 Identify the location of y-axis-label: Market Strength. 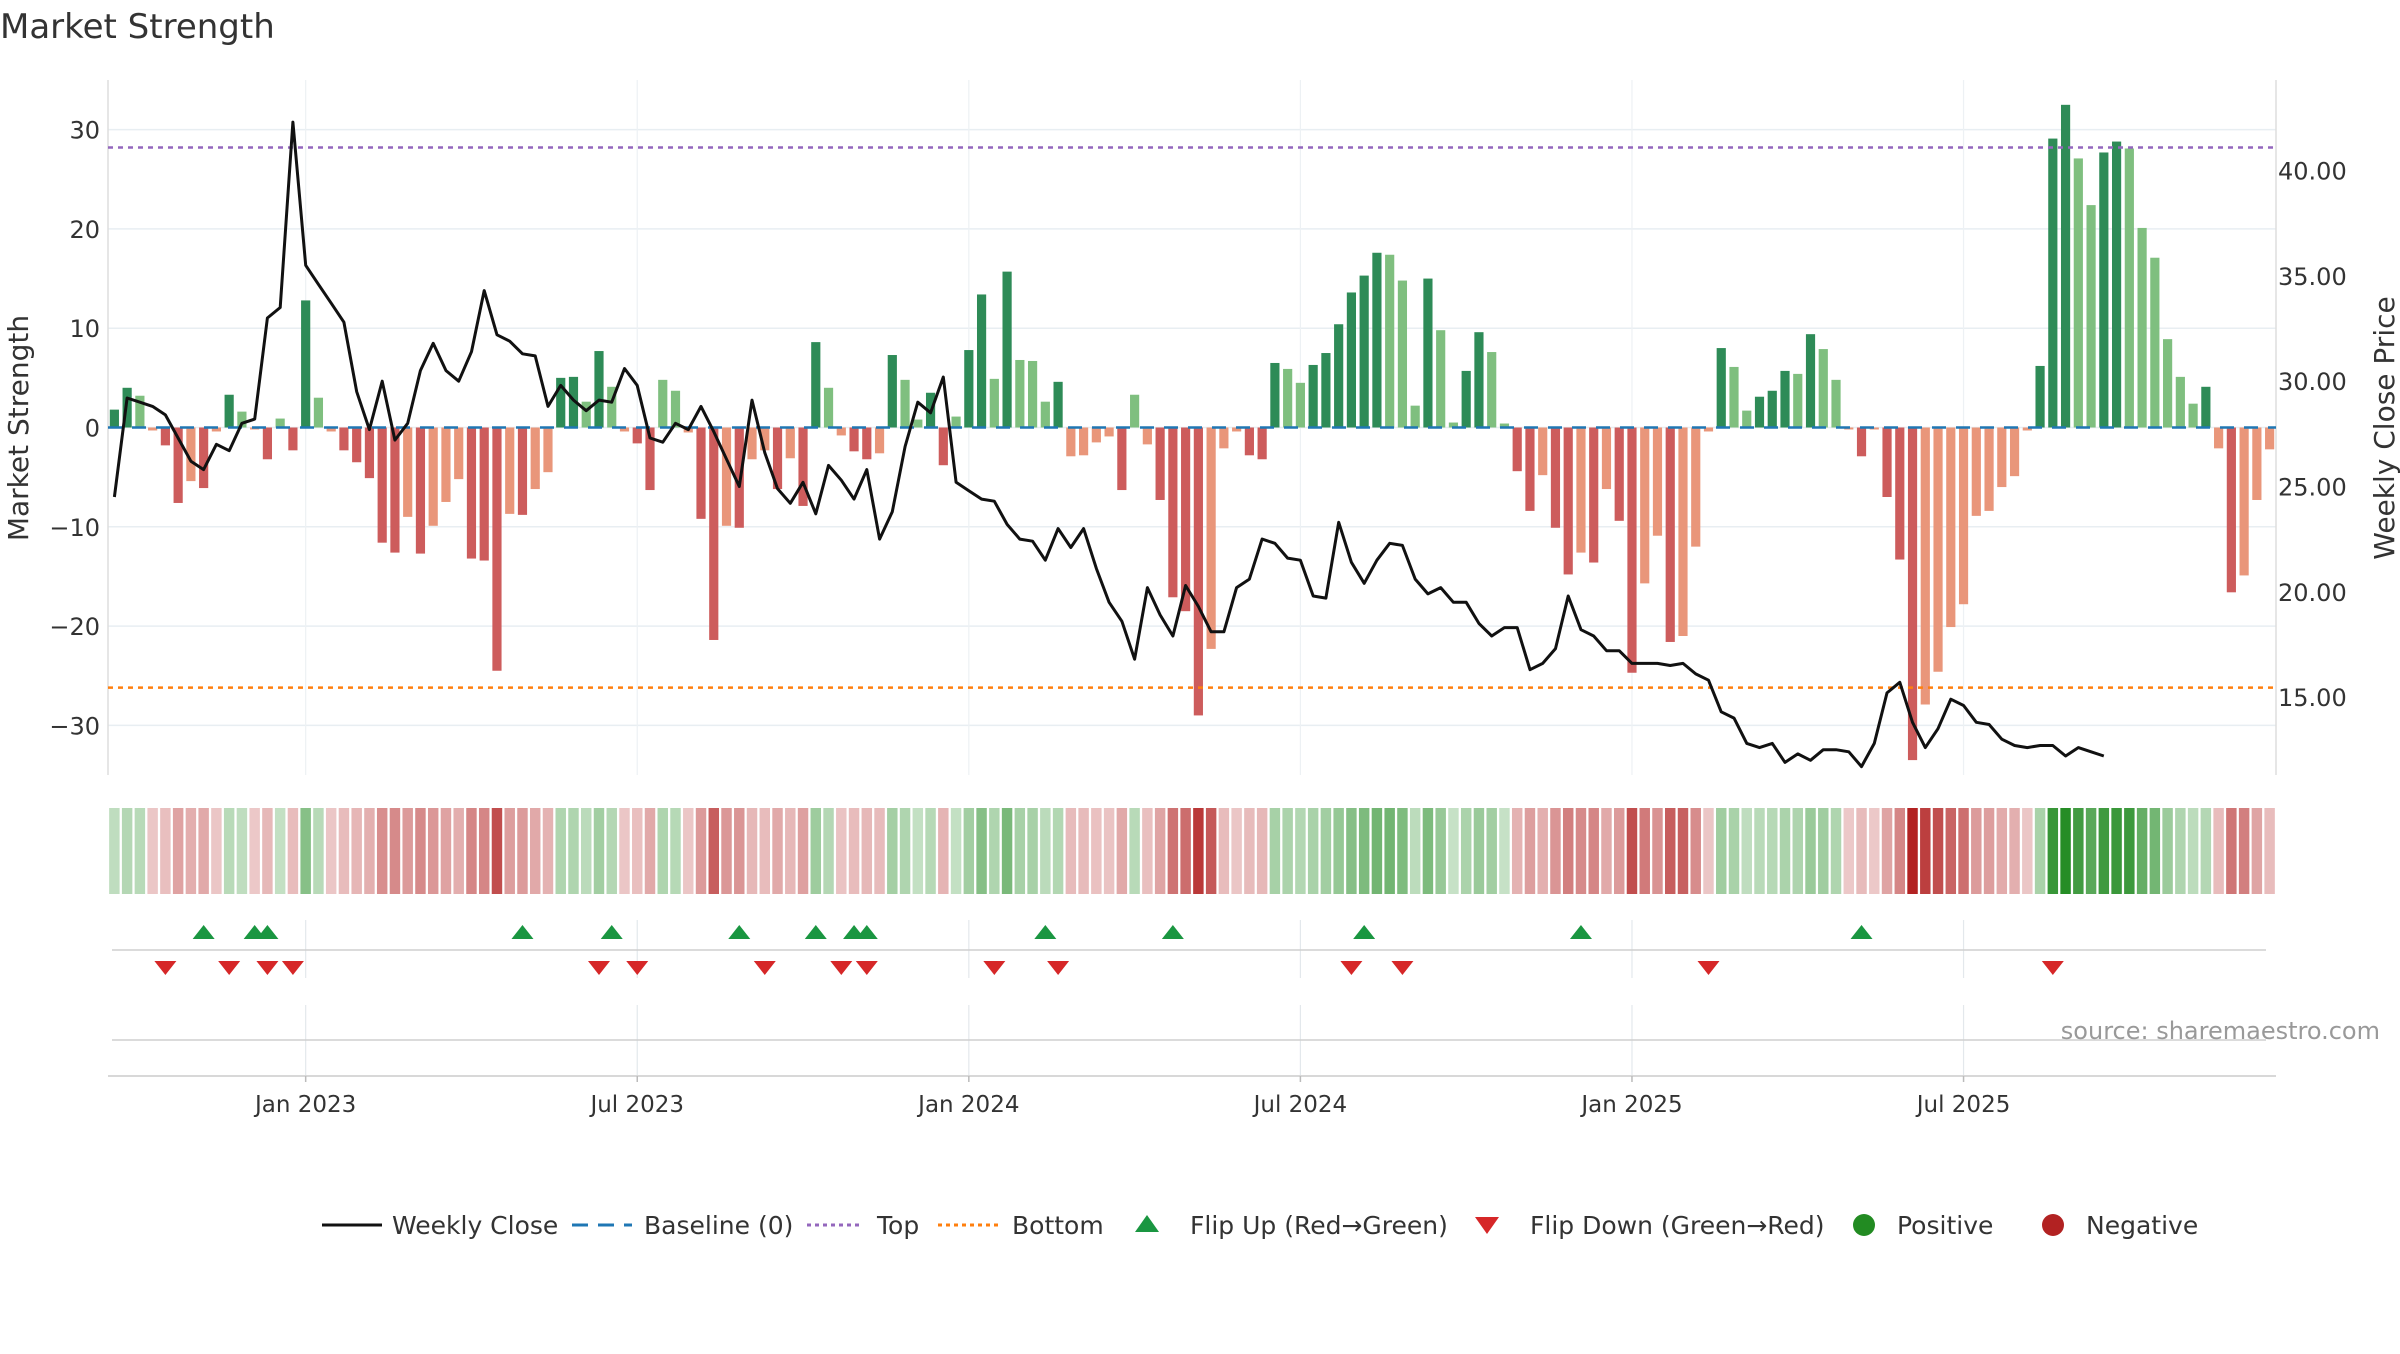
(18, 428).